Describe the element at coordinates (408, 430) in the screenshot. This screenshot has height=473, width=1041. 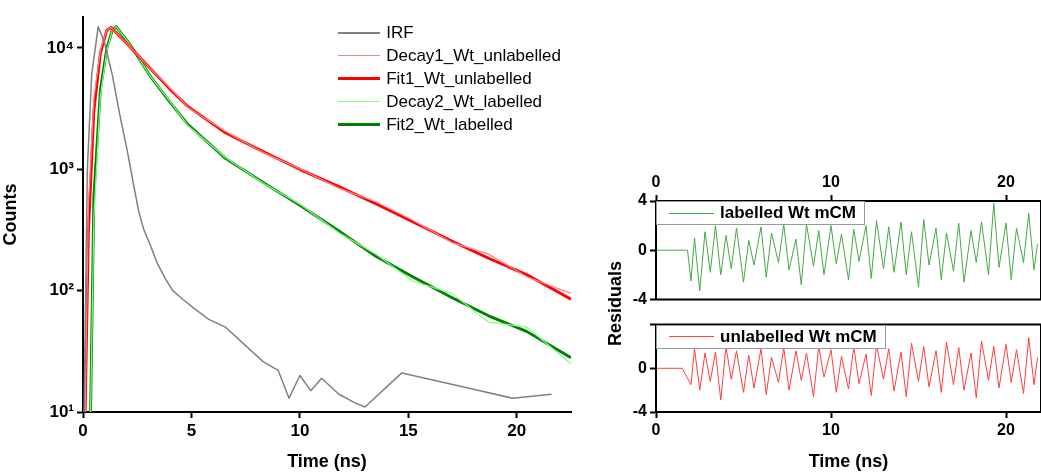
I see `x-tick-label: 15` at that location.